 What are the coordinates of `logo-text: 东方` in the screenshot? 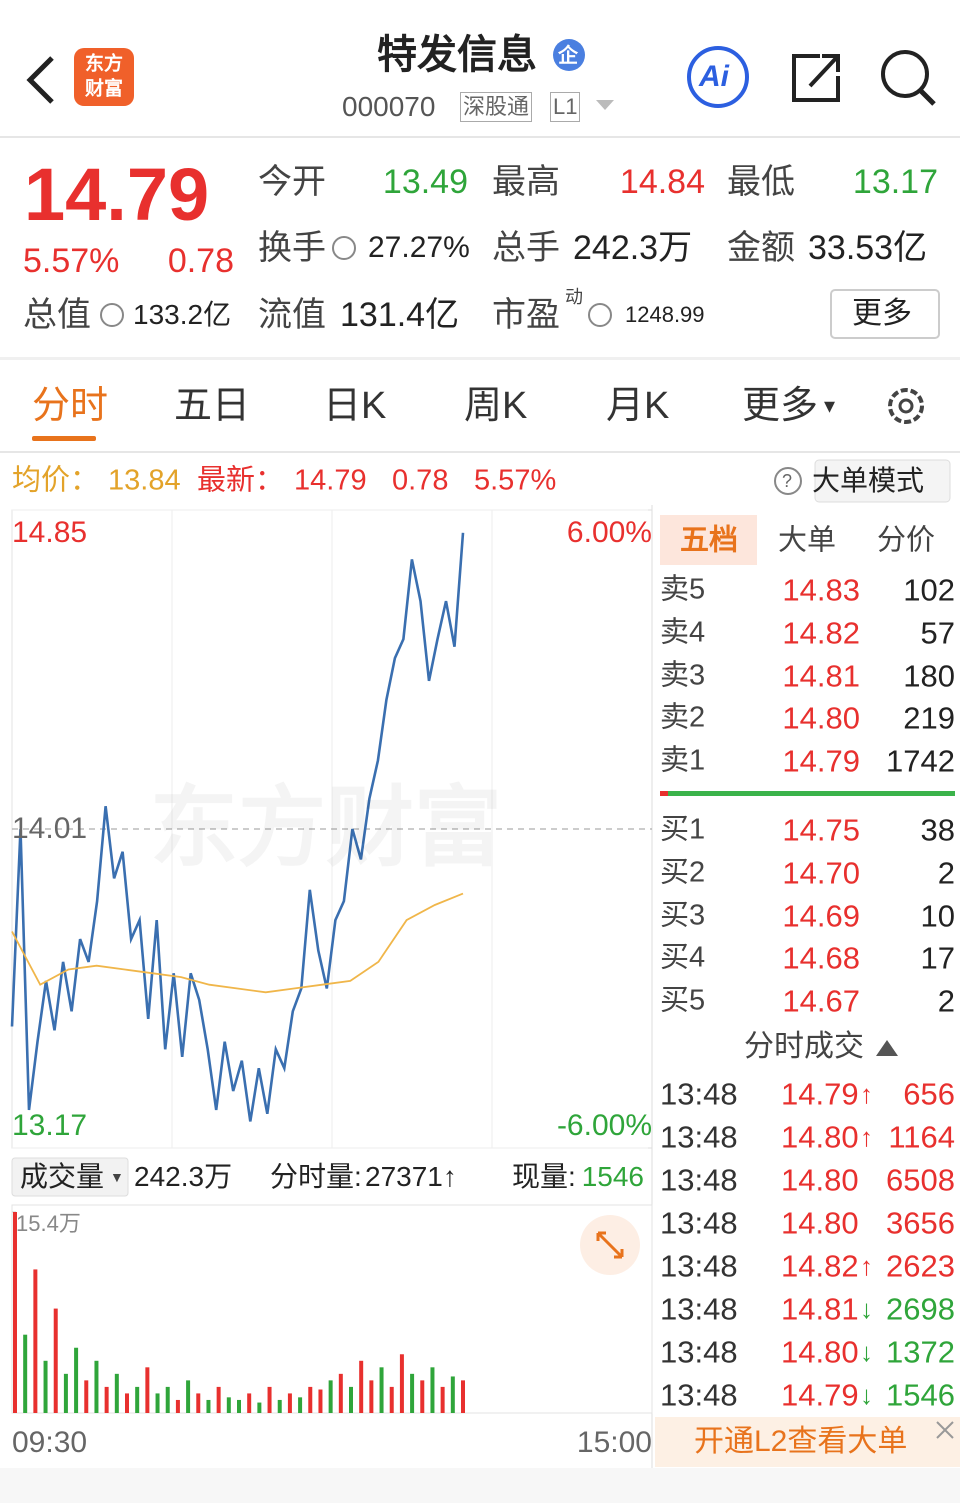 It's located at (104, 64).